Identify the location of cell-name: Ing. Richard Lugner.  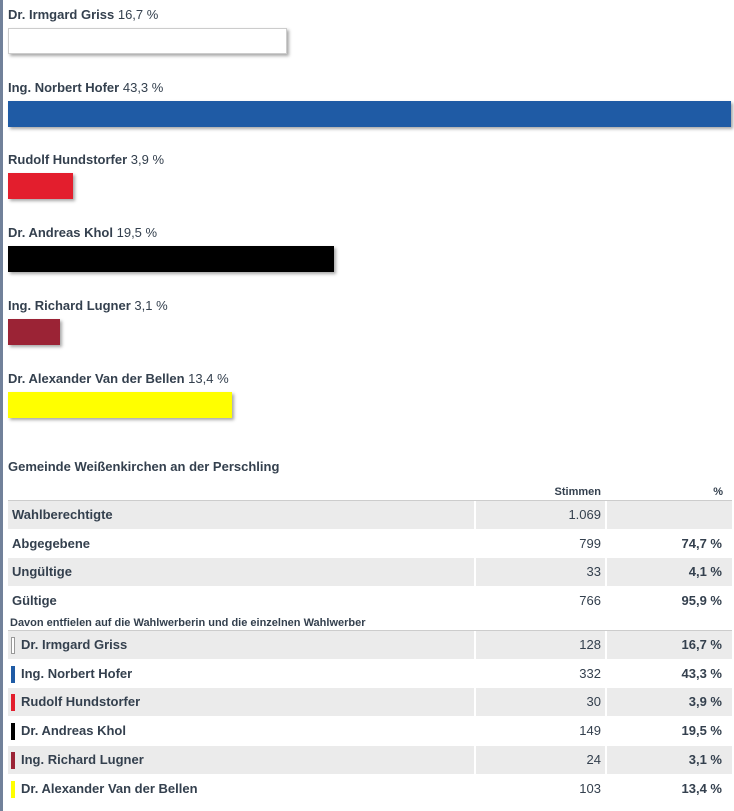
(241, 759).